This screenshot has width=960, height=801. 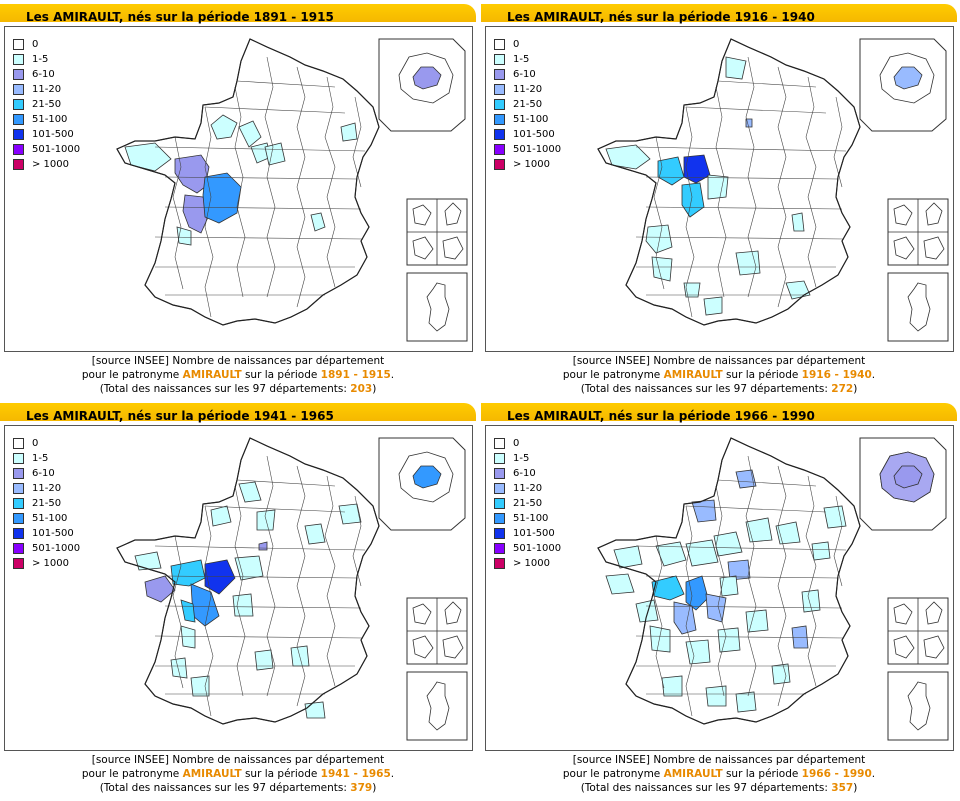 I want to click on period: 1891 - 1915, so click(x=355, y=375).